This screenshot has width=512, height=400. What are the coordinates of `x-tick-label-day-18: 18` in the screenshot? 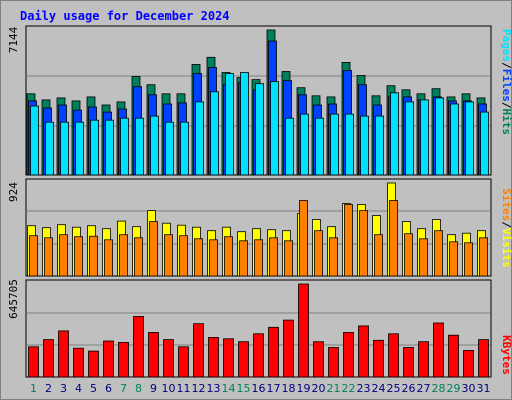 It's located at (289, 388).